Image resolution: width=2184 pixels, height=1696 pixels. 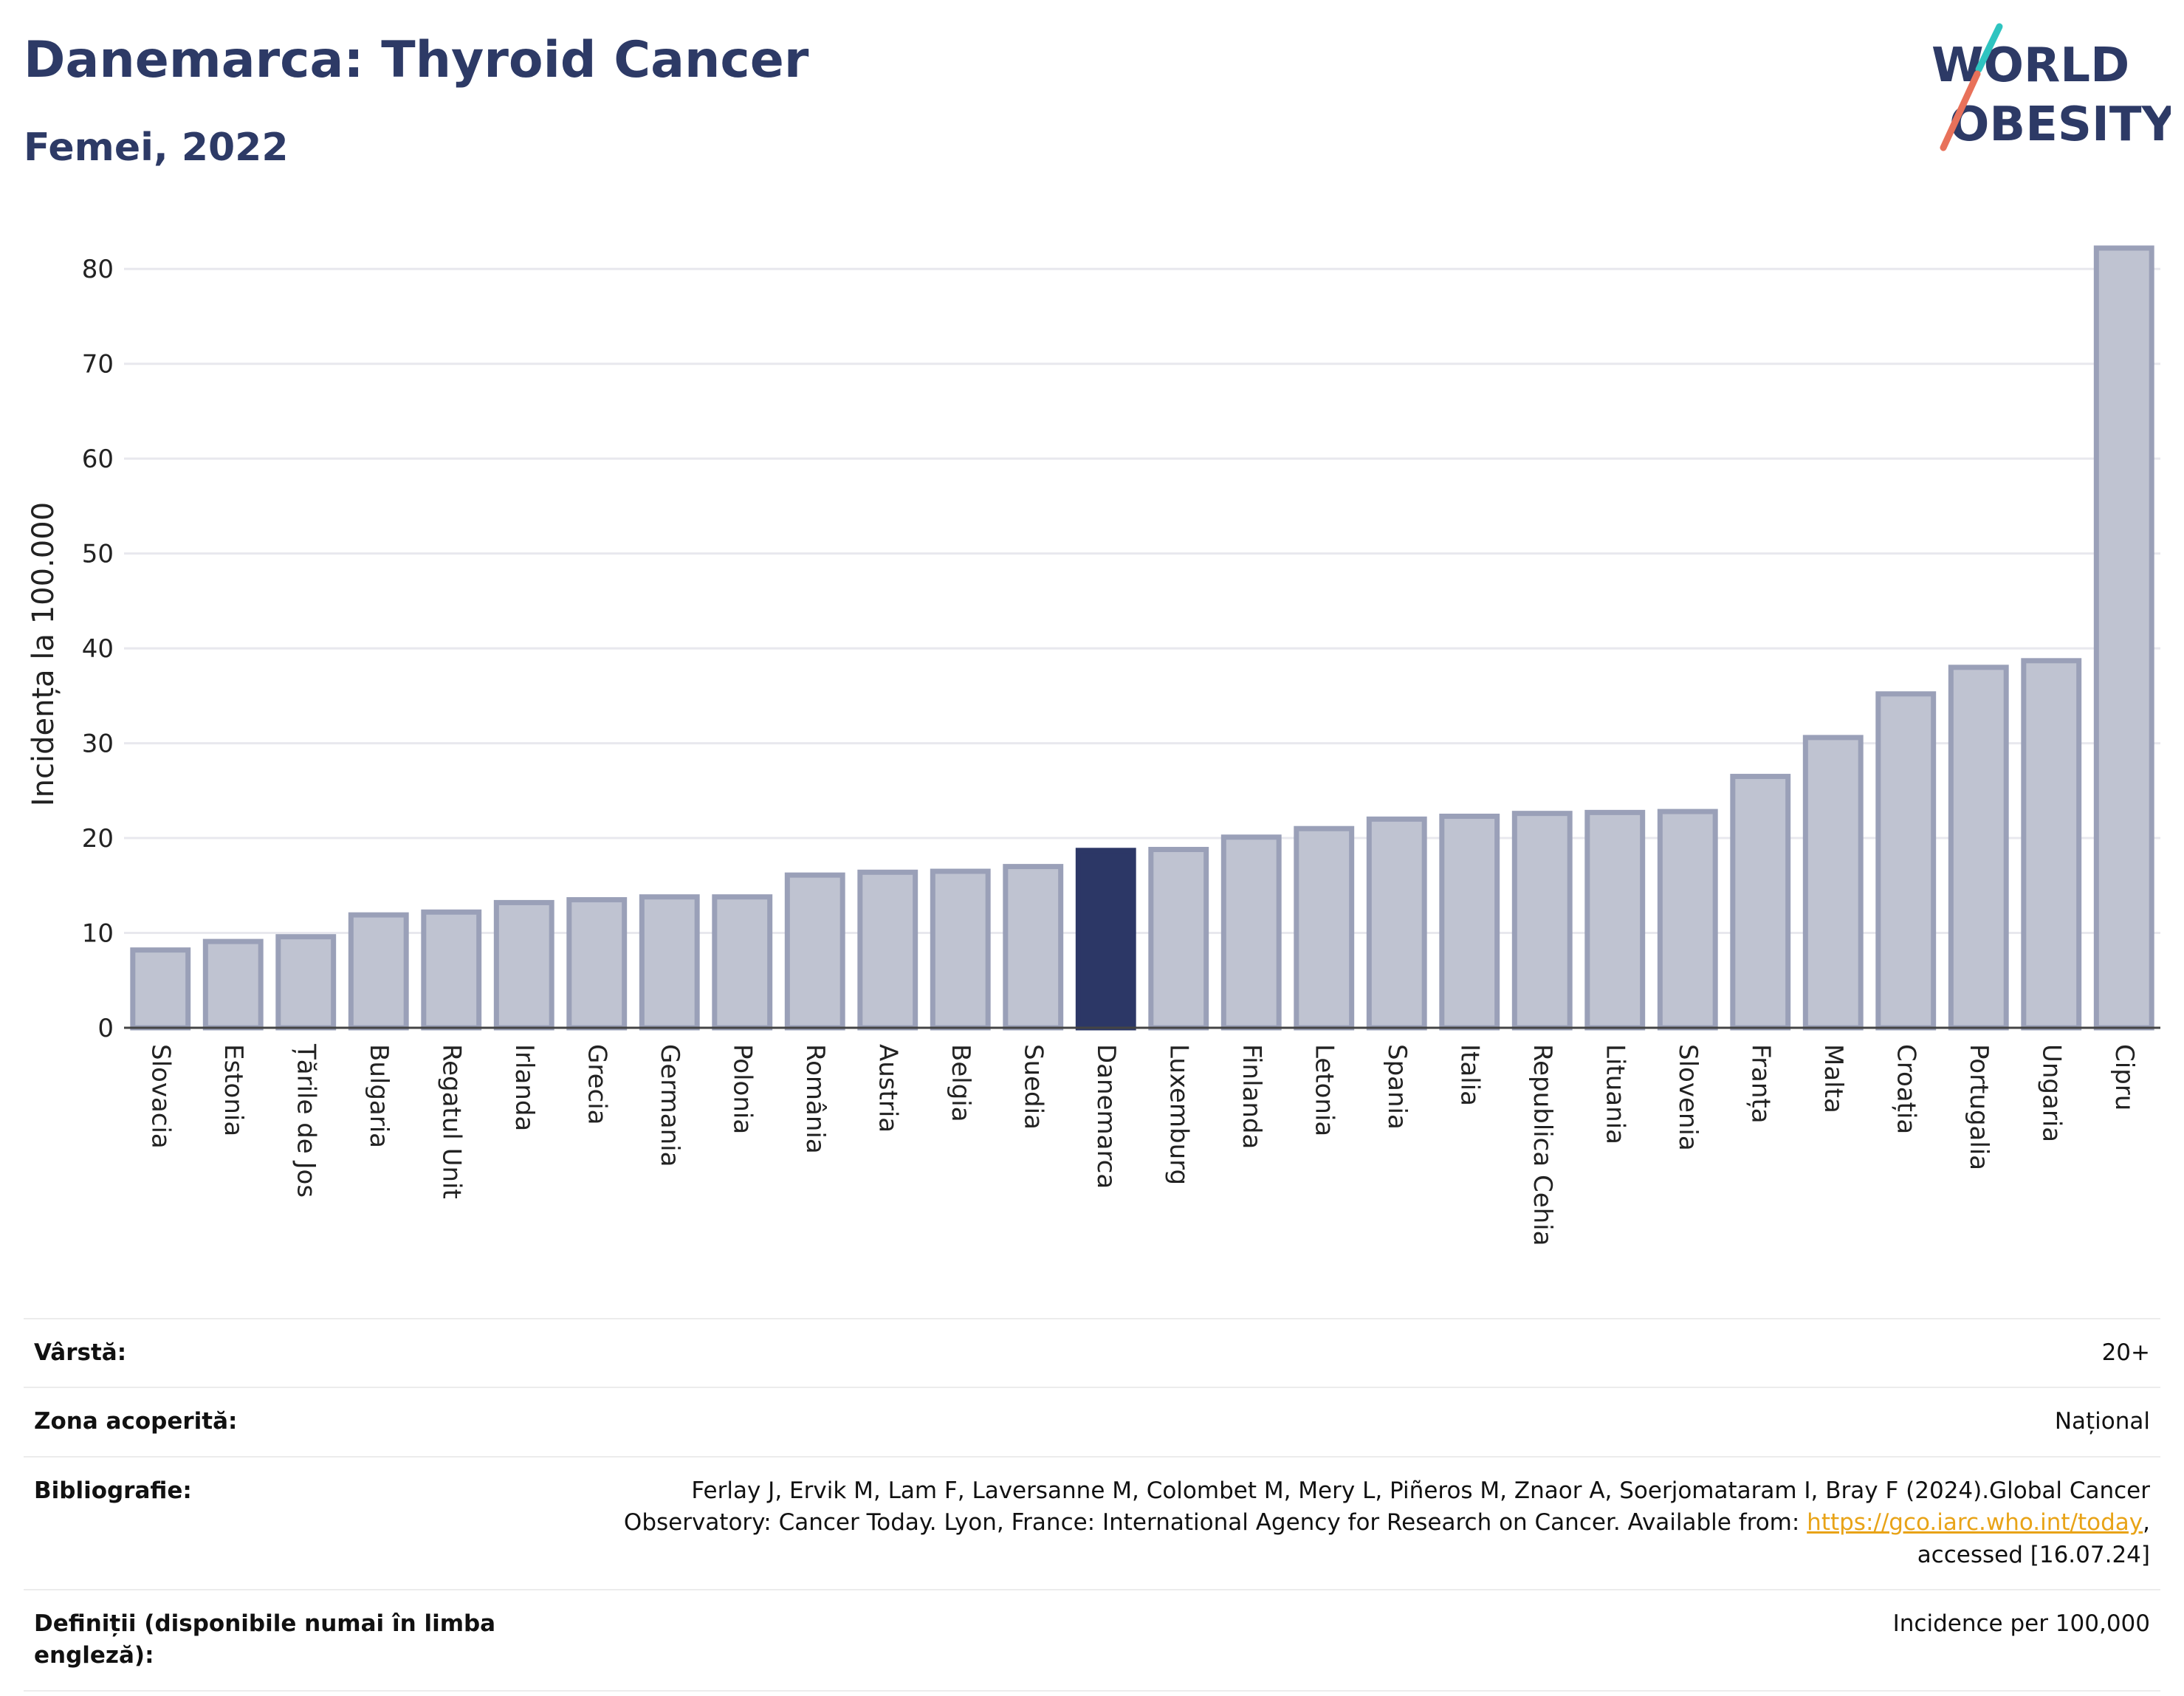 I want to click on x-tick-label: Spania, so click(x=1397, y=1087).